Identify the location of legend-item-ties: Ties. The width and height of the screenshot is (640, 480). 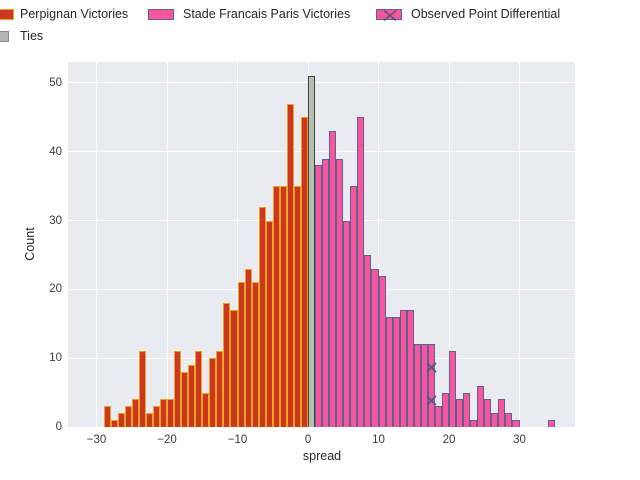
(40, 37).